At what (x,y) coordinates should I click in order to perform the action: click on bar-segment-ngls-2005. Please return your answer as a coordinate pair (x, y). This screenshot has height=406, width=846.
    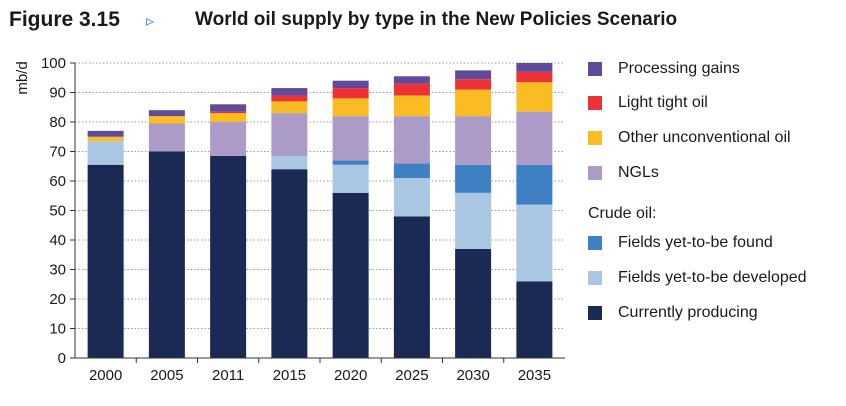
    Looking at the image, I should click on (166, 137).